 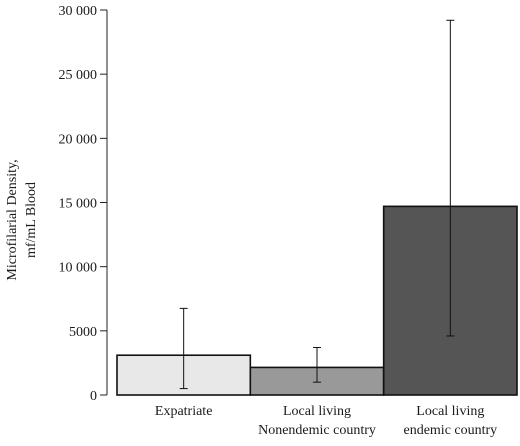 What do you see at coordinates (78, 268) in the screenshot?
I see `y-tick-label: 10 000` at bounding box center [78, 268].